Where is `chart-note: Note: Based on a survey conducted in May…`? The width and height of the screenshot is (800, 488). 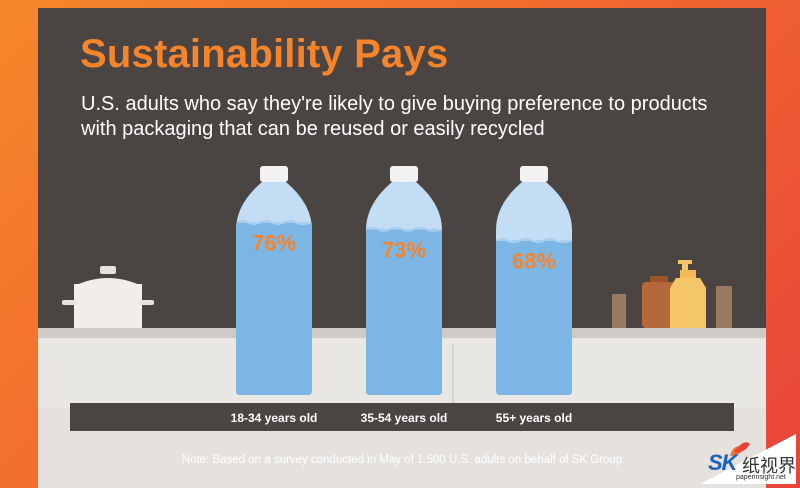 chart-note: Note: Based on a survey conducted in May… is located at coordinates (402, 460).